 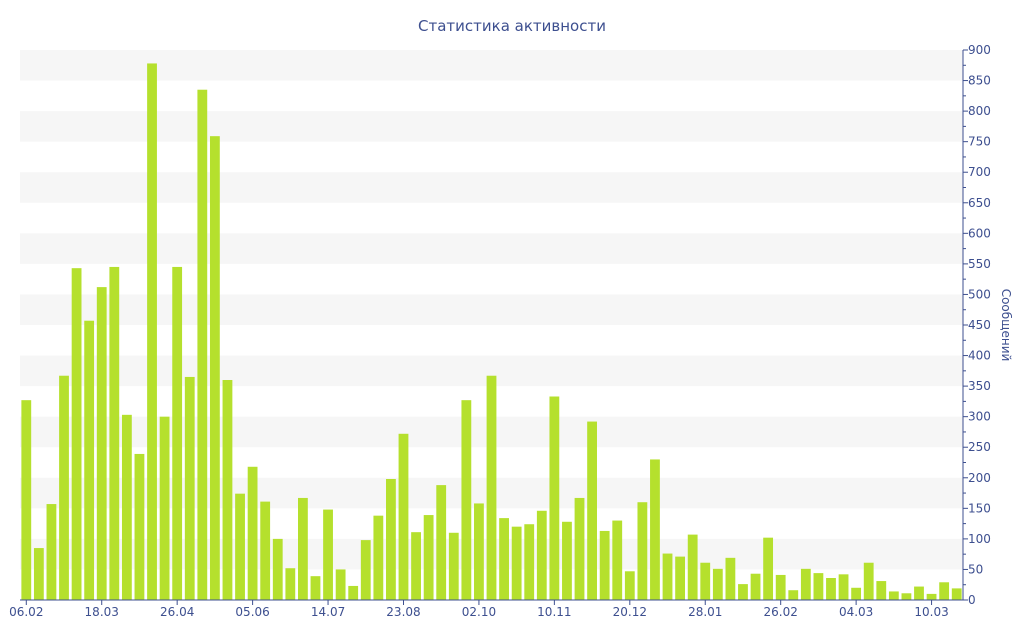 What do you see at coordinates (979, 417) in the screenshot?
I see `y-tick-label: 300` at bounding box center [979, 417].